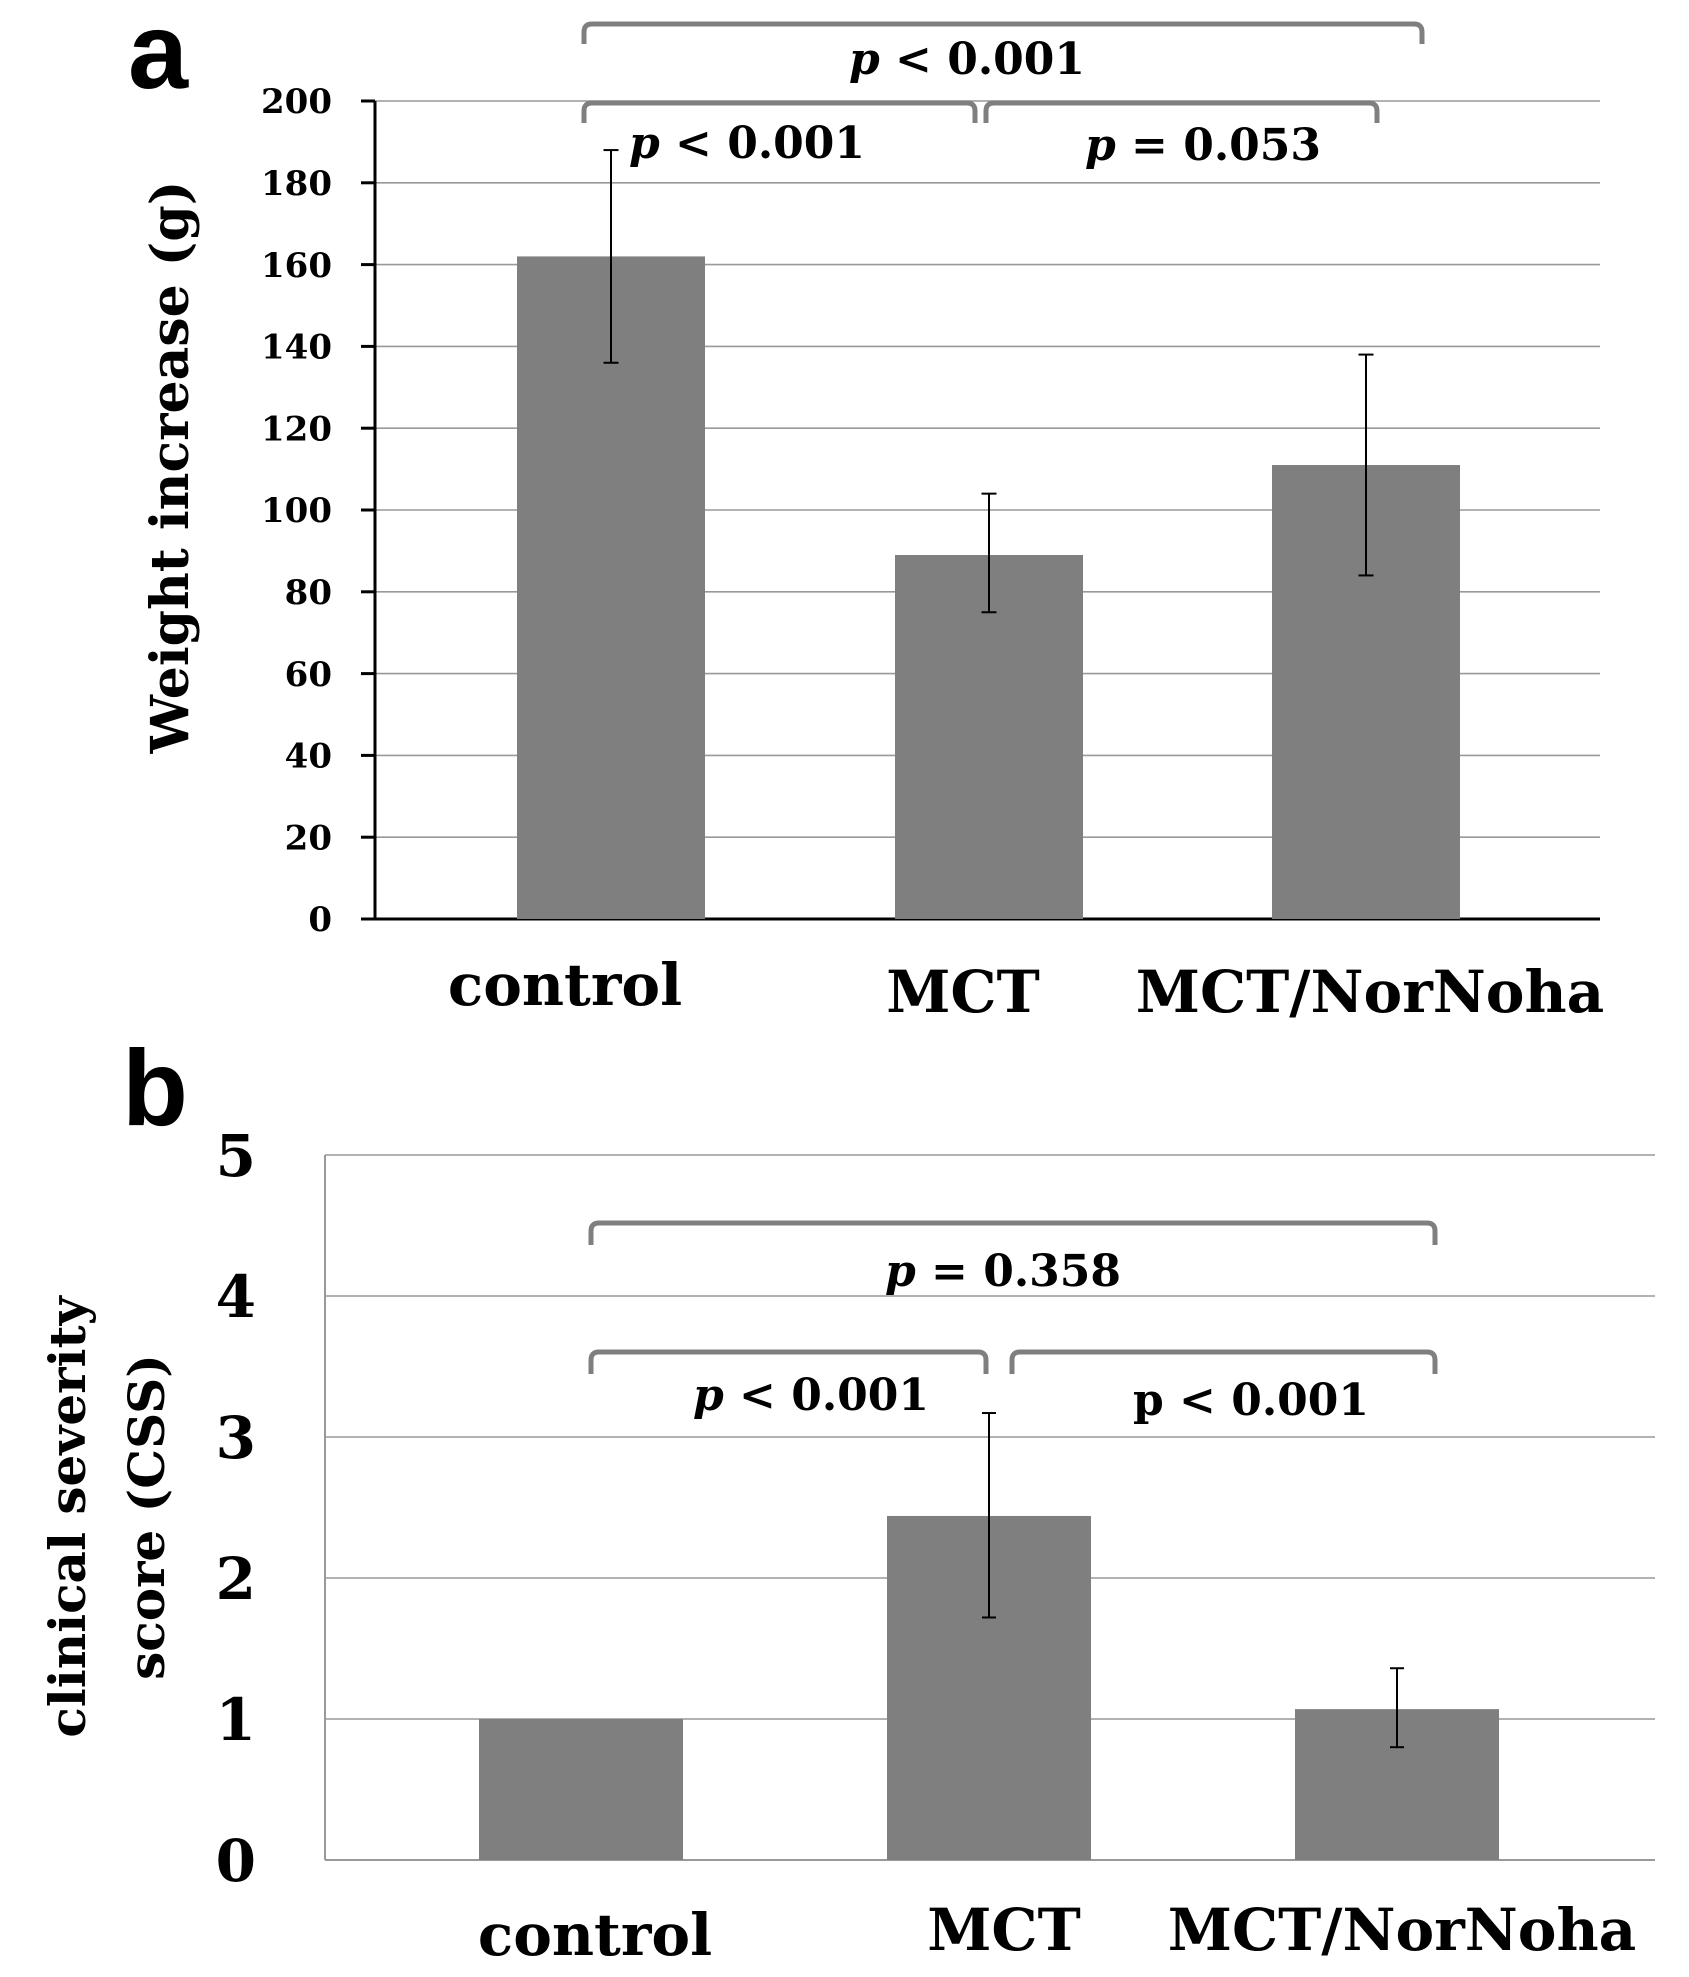  What do you see at coordinates (170, 468) in the screenshot?
I see `panel-a-y-axis-title: Weight increase (g)` at bounding box center [170, 468].